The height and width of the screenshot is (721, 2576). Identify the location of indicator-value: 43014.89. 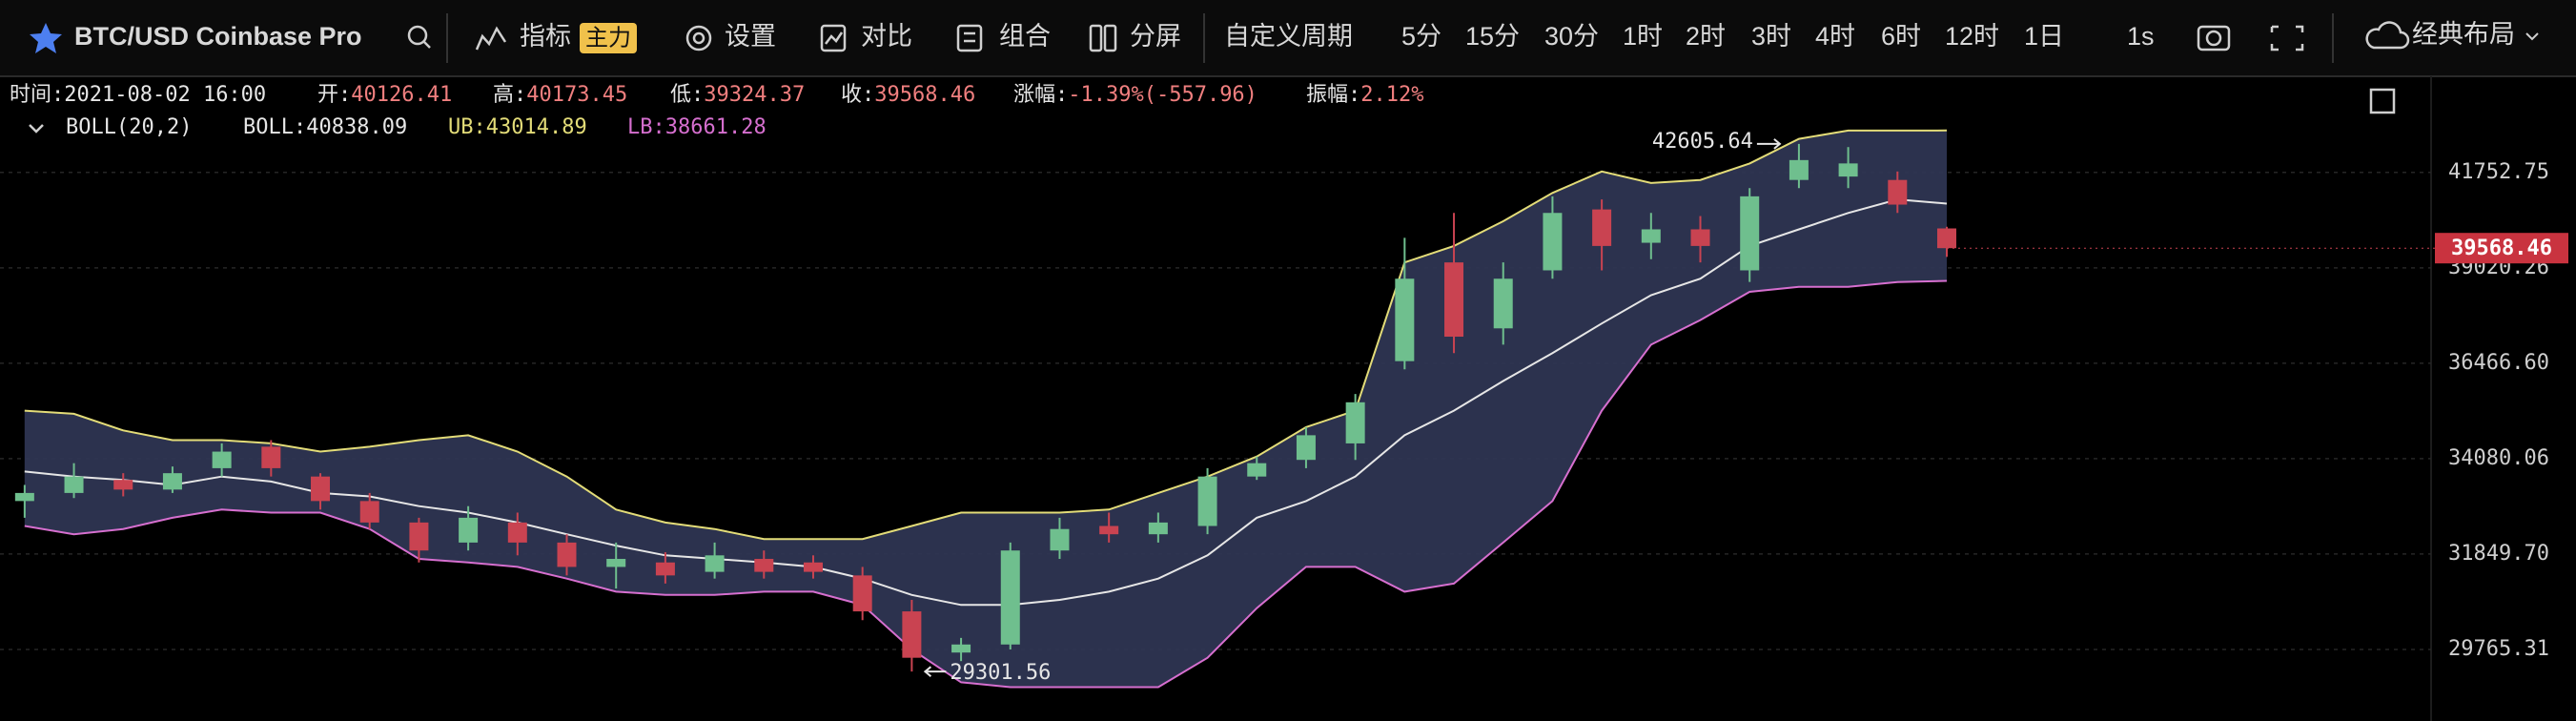
(536, 127).